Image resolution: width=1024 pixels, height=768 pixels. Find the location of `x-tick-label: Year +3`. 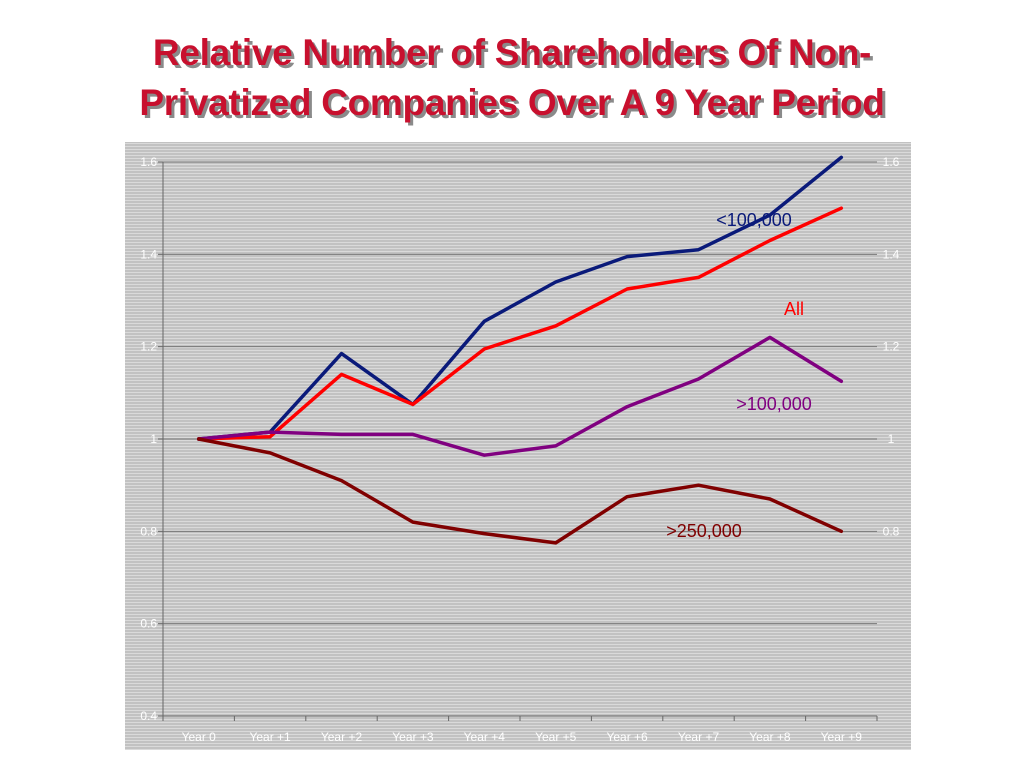

x-tick-label: Year +3 is located at coordinates (413, 737).